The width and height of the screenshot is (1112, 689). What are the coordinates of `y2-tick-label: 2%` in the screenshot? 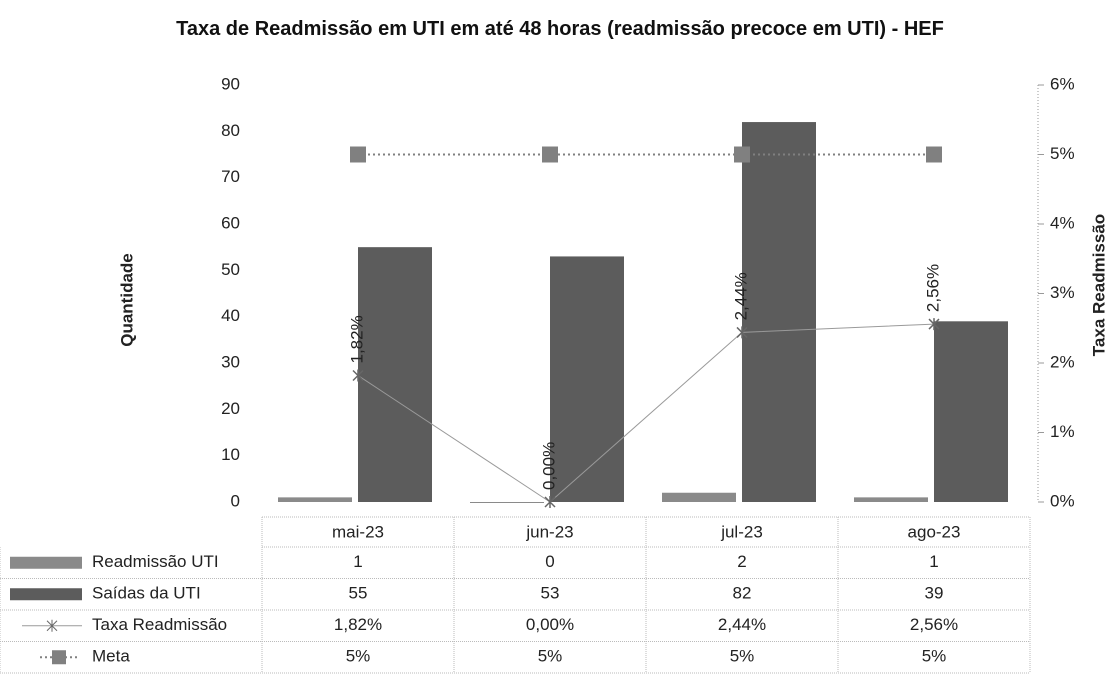 It's located at (1062, 361).